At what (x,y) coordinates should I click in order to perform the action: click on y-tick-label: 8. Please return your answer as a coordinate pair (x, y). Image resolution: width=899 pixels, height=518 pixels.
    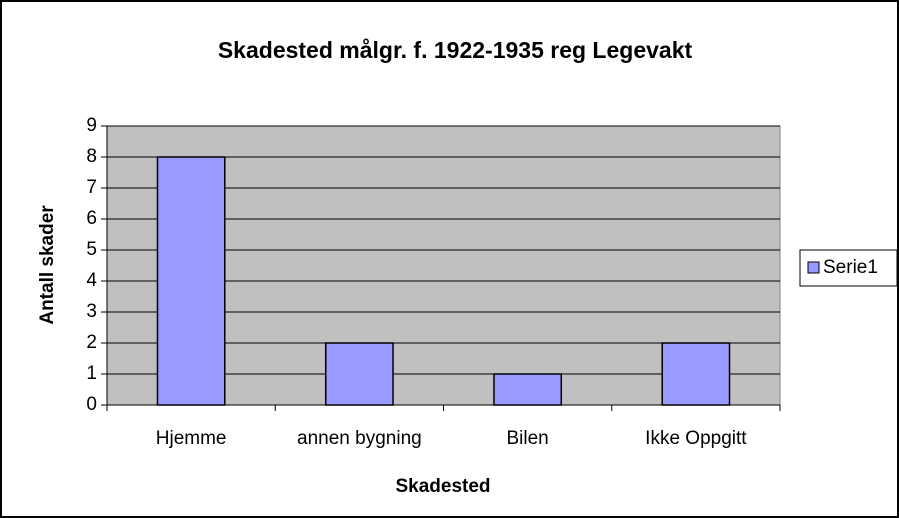
    Looking at the image, I should click on (91, 156).